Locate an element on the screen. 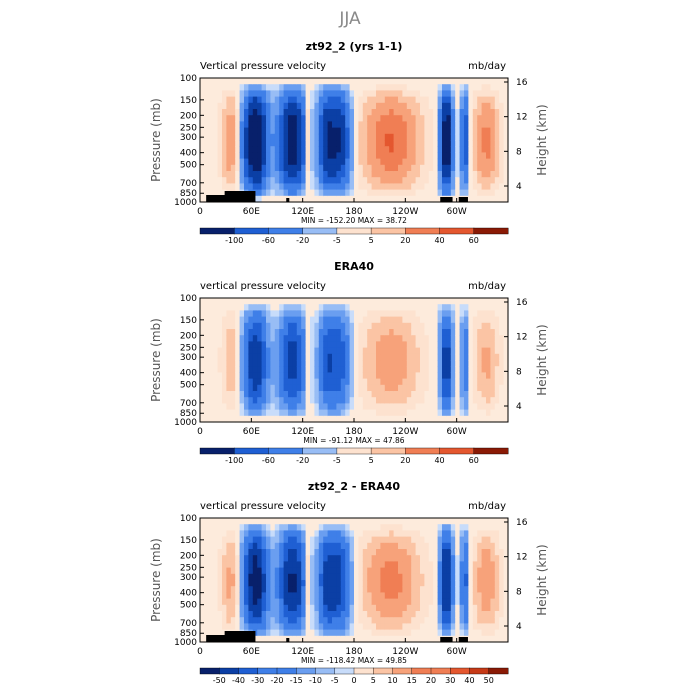 This screenshot has width=700, height=700. y-tick-label: 850 is located at coordinates (188, 634).